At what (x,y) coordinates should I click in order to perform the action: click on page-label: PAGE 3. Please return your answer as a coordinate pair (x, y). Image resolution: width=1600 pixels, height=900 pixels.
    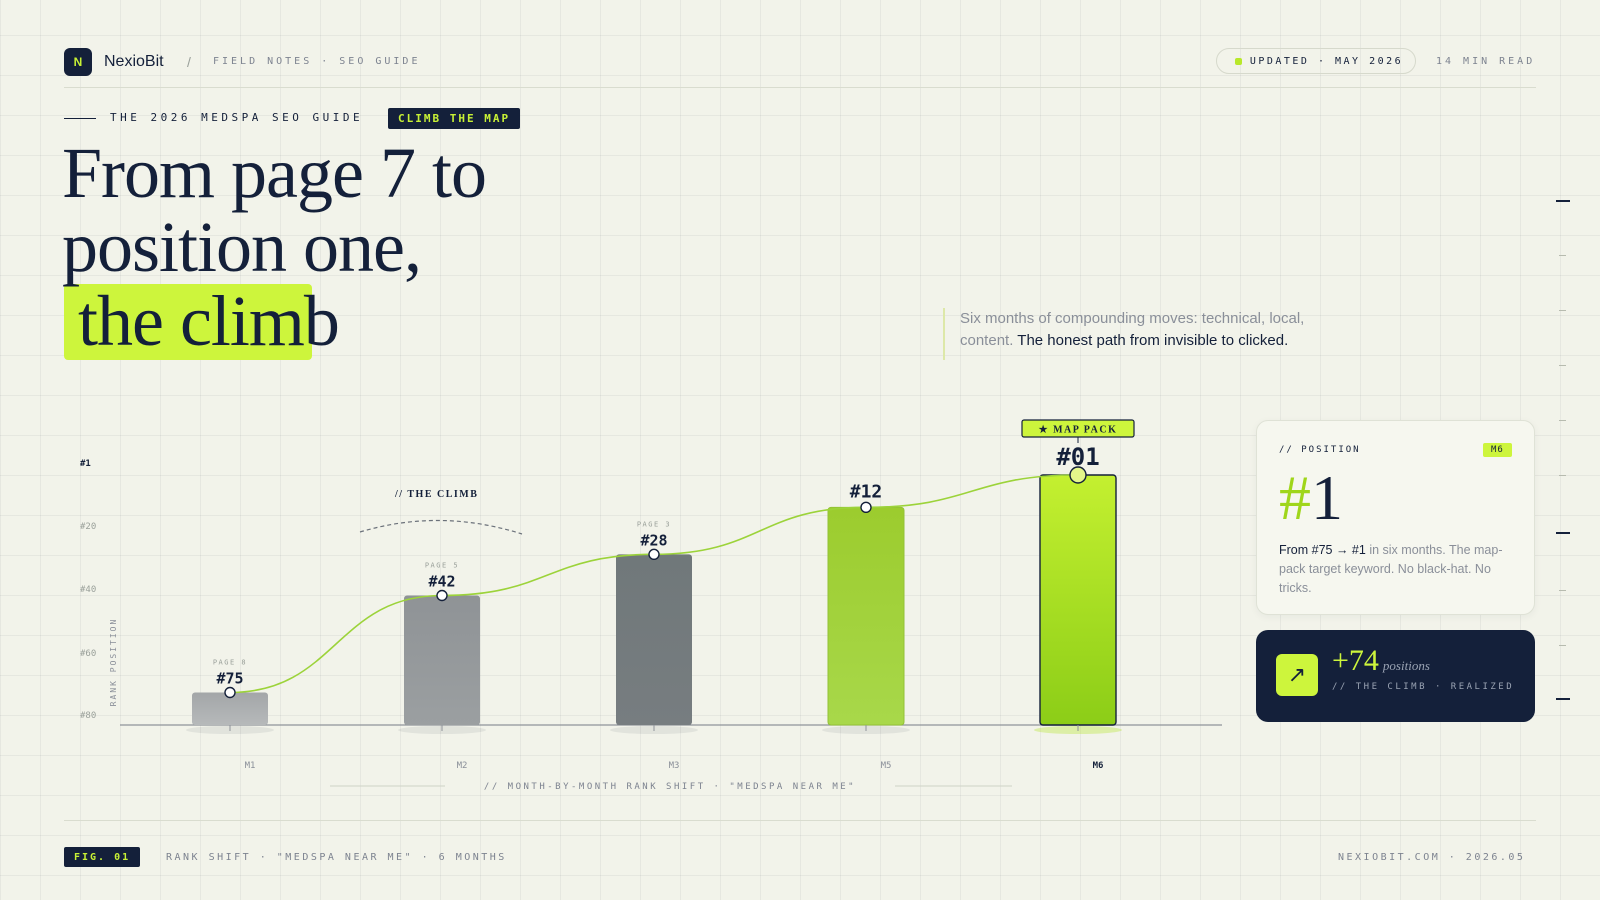
    Looking at the image, I should click on (654, 524).